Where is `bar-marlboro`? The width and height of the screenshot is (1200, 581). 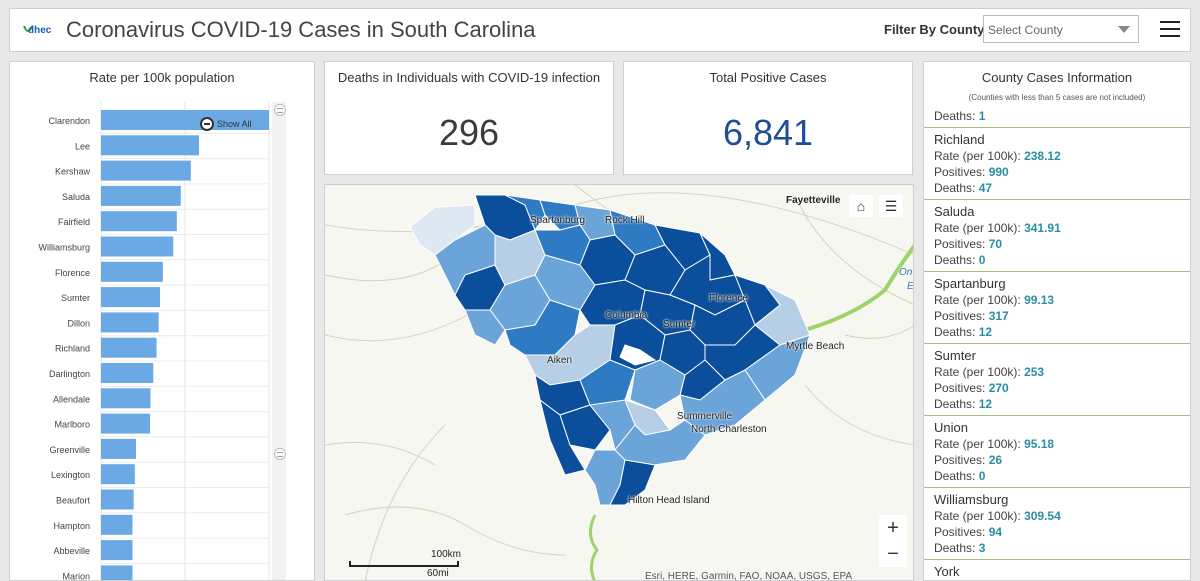 bar-marlboro is located at coordinates (125, 423).